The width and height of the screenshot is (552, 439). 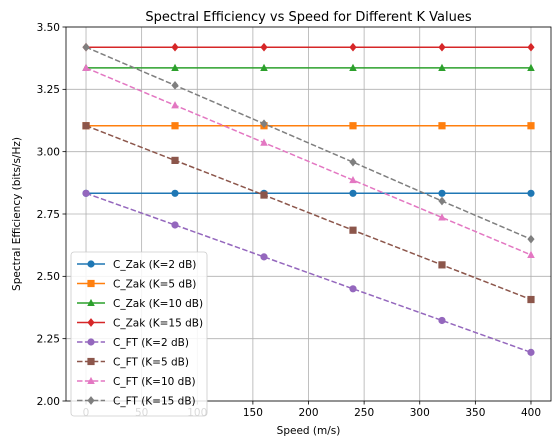 What do you see at coordinates (48, 90) in the screenshot?
I see `y-tick-label: 3.25` at bounding box center [48, 90].